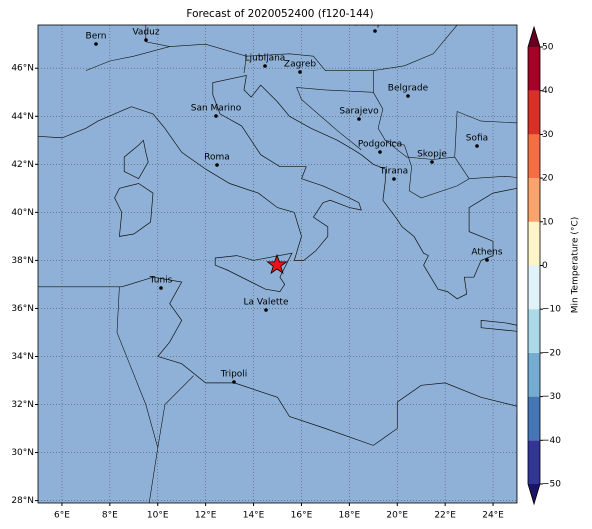 The image size is (592, 529). What do you see at coordinates (206, 516) in the screenshot?
I see `x-tick-label: 12°E` at bounding box center [206, 516].